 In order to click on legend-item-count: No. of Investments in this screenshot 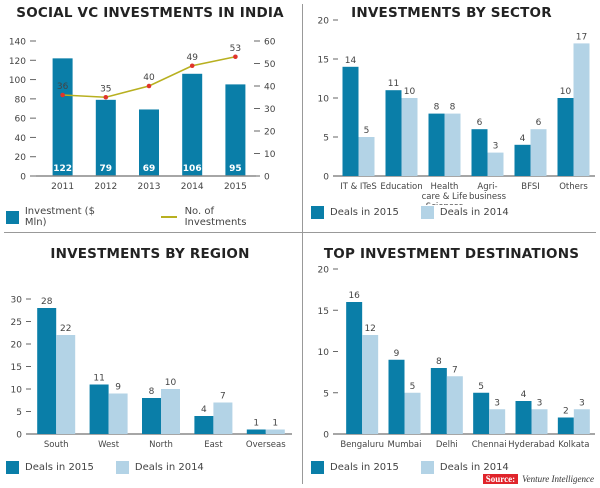, I will do `click(219, 217)`.